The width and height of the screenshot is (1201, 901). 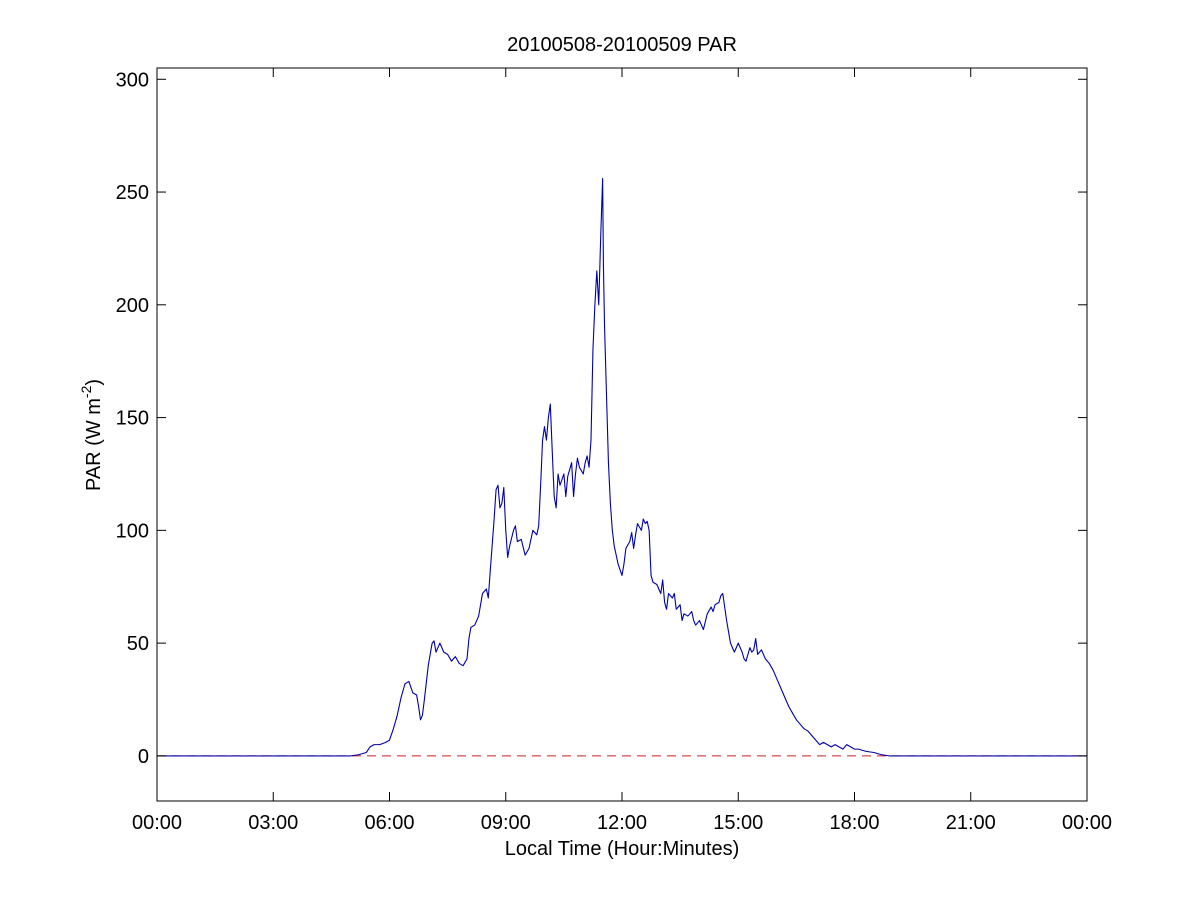 I want to click on y-axis-label-main: PAR (W m, so click(x=94, y=444).